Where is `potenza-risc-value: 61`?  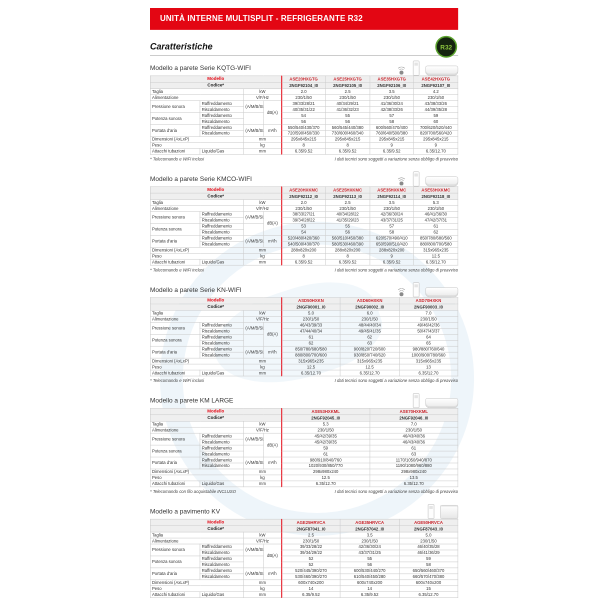 potenza-risc-value: 61 is located at coordinates (325, 454).